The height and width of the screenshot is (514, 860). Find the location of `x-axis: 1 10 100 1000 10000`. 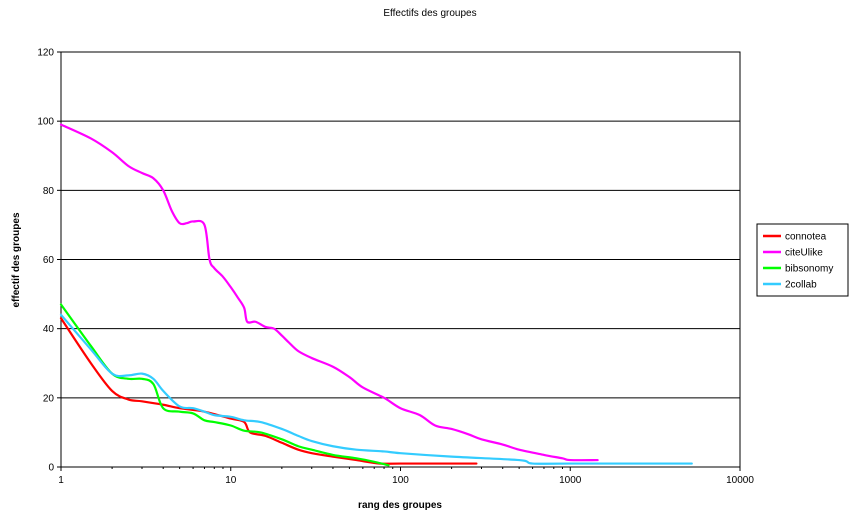

x-axis: 1 10 100 1000 10000 is located at coordinates (406, 476).